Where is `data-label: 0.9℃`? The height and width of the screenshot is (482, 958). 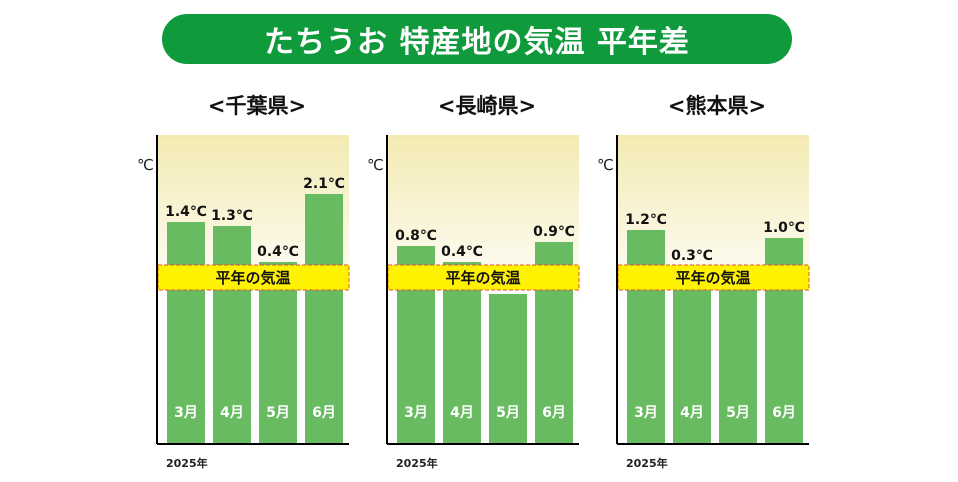 data-label: 0.9℃ is located at coordinates (554, 232).